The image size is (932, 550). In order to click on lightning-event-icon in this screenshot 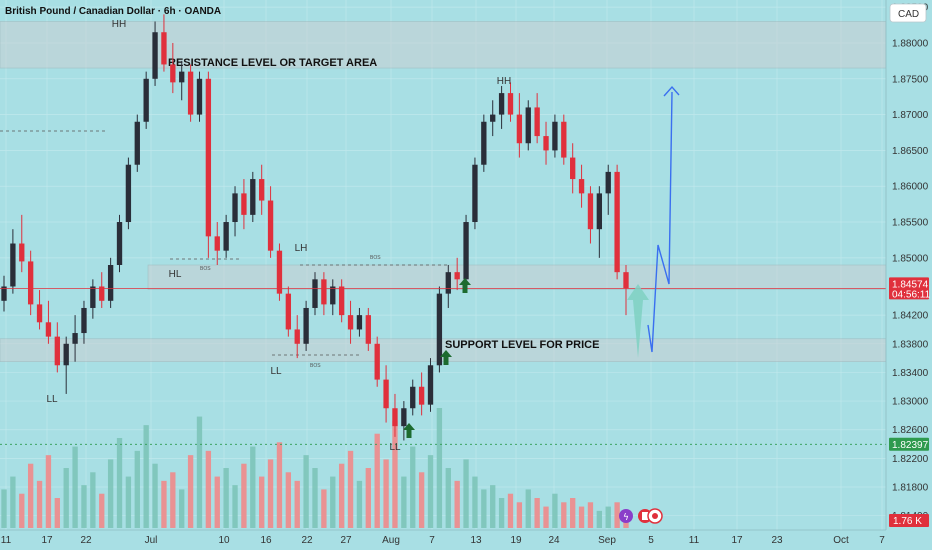, I will do `click(626, 516)`.